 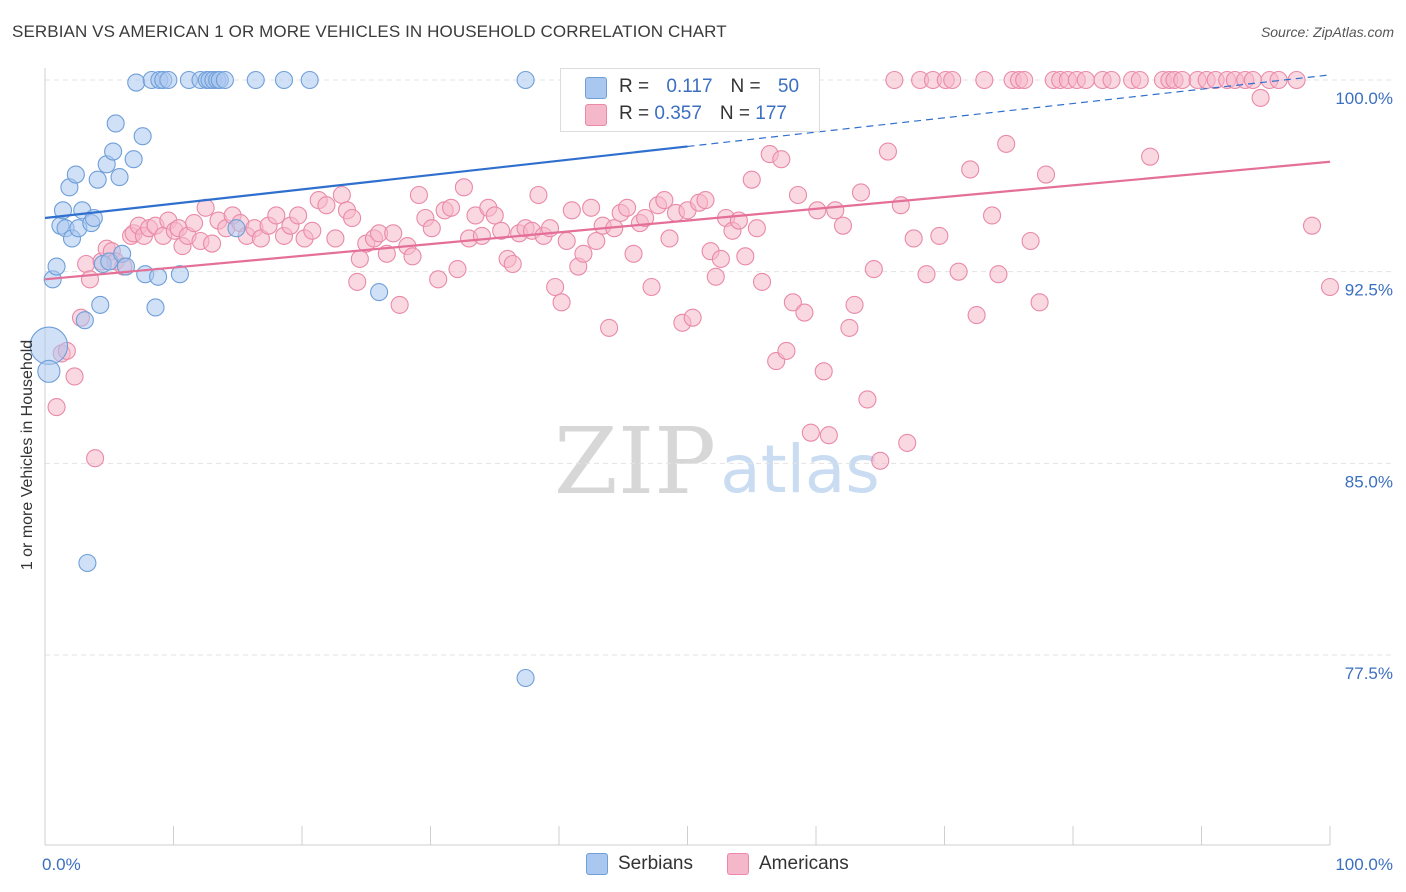 What do you see at coordinates (1369, 673) in the screenshot?
I see `y-tick-label: 77.5%` at bounding box center [1369, 673].